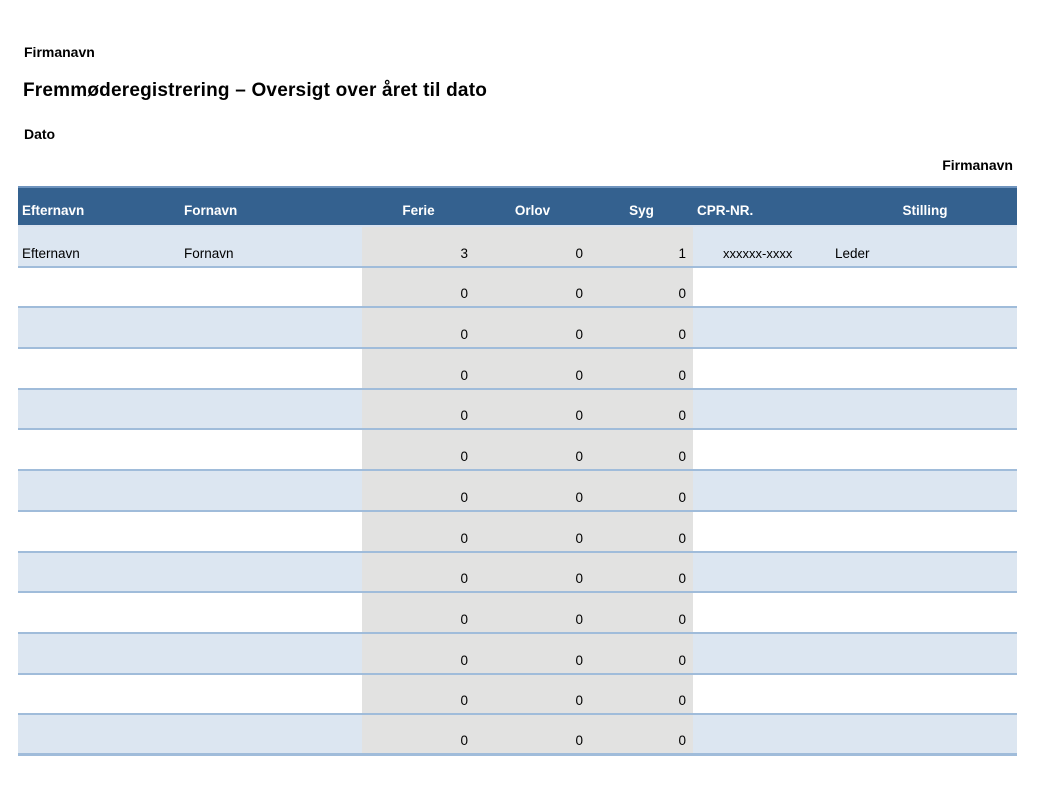 The image size is (1038, 800). I want to click on cell-ferie: 3, so click(418, 246).